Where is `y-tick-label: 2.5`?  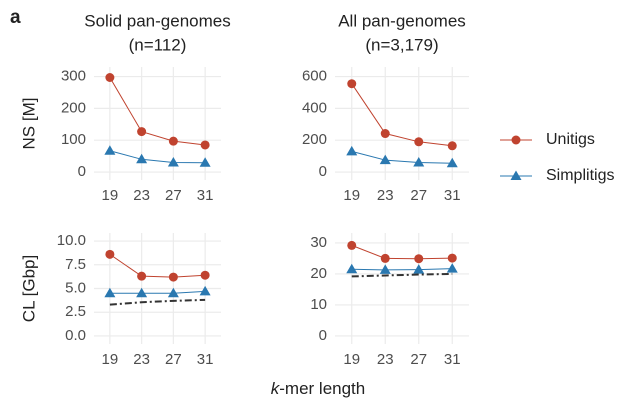 y-tick-label: 2.5 is located at coordinates (75, 311).